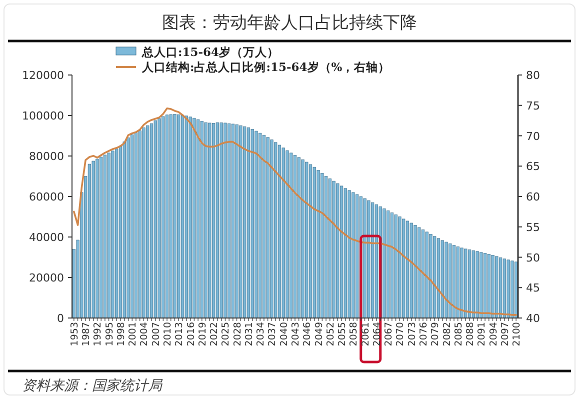 The width and height of the screenshot is (579, 399). Describe the element at coordinates (43, 116) in the screenshot. I see `y-tick-label: 100000` at that location.